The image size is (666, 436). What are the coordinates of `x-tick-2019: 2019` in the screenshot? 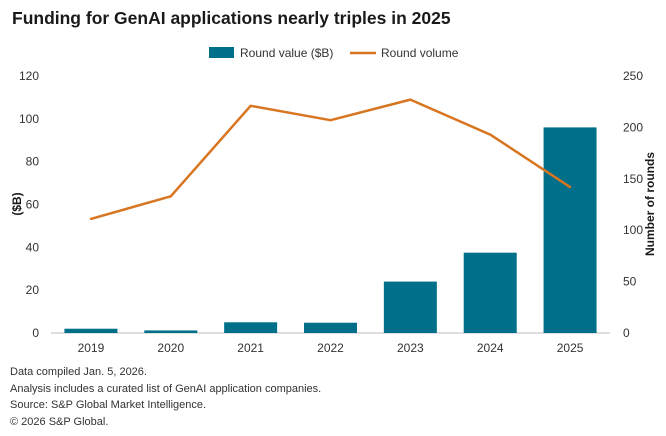 It's located at (91, 348).